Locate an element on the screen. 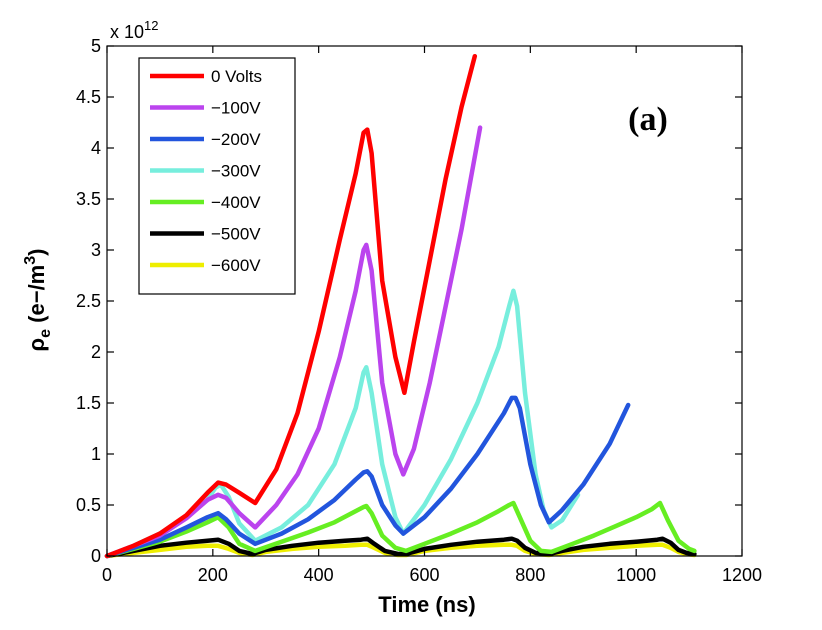 The image size is (822, 630). y-tick-label: 3 is located at coordinates (96, 250).